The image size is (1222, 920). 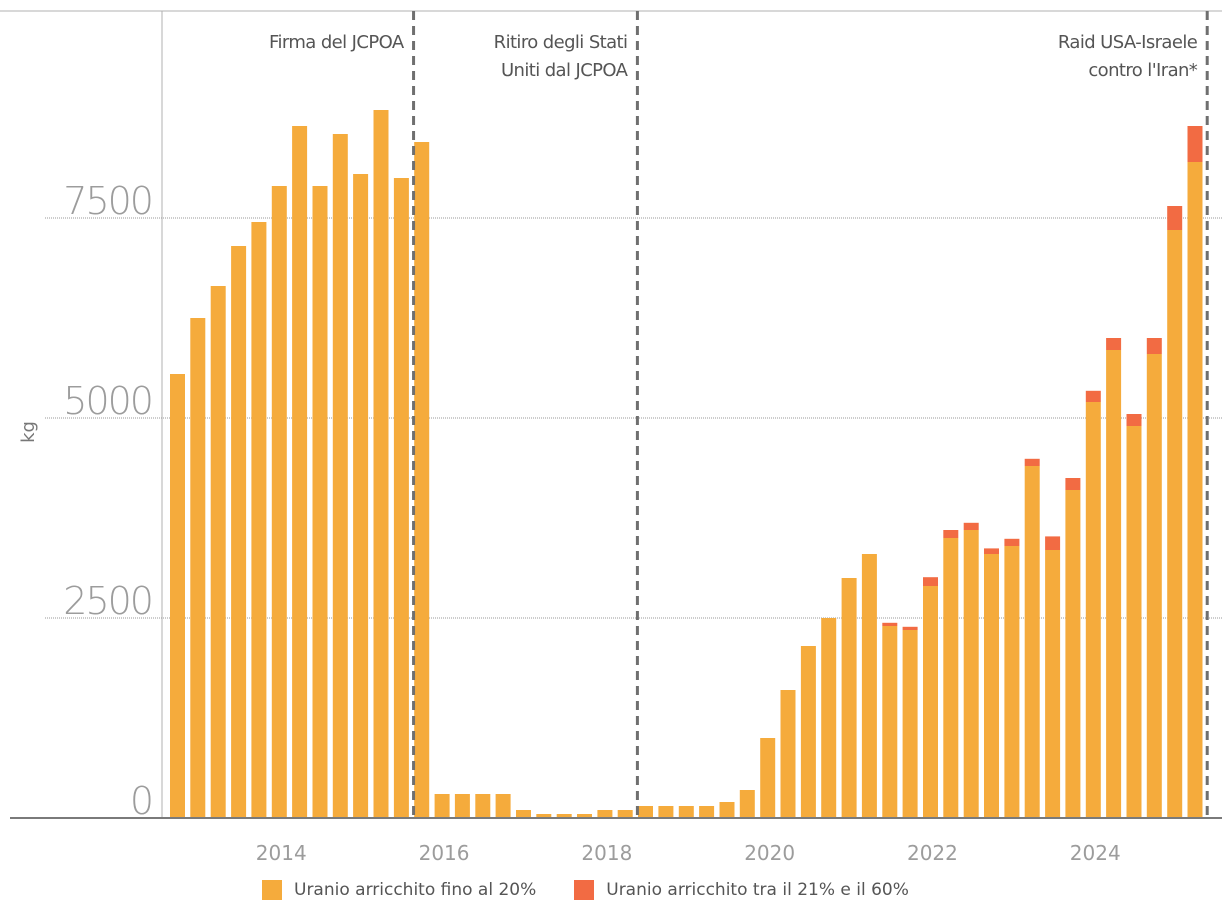 What do you see at coordinates (107, 401) in the screenshot?
I see `y-tick-label: 5000` at bounding box center [107, 401].